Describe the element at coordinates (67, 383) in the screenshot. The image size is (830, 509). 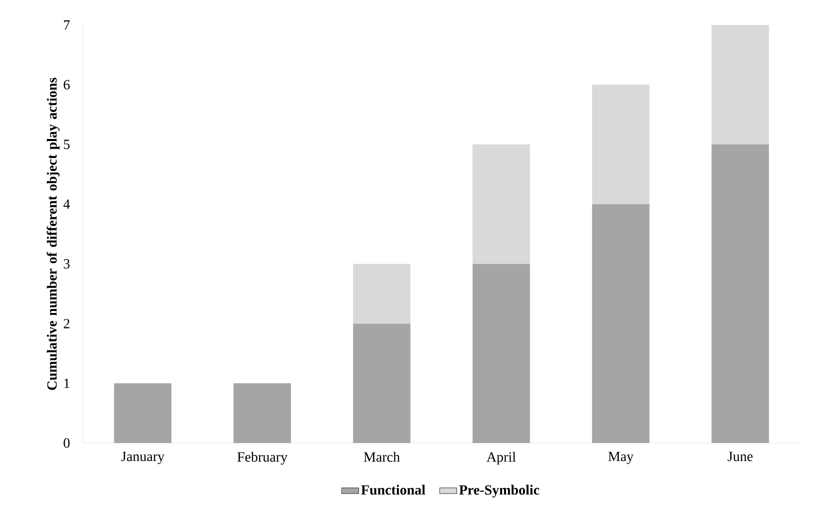
I see `y-tick-label: 1` at that location.